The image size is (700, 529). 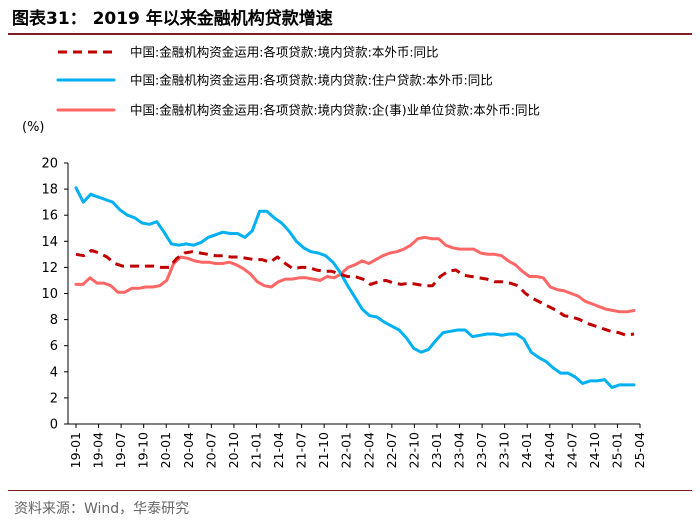 What do you see at coordinates (49, 294) in the screenshot?
I see `y-tick-label: 10` at bounding box center [49, 294].